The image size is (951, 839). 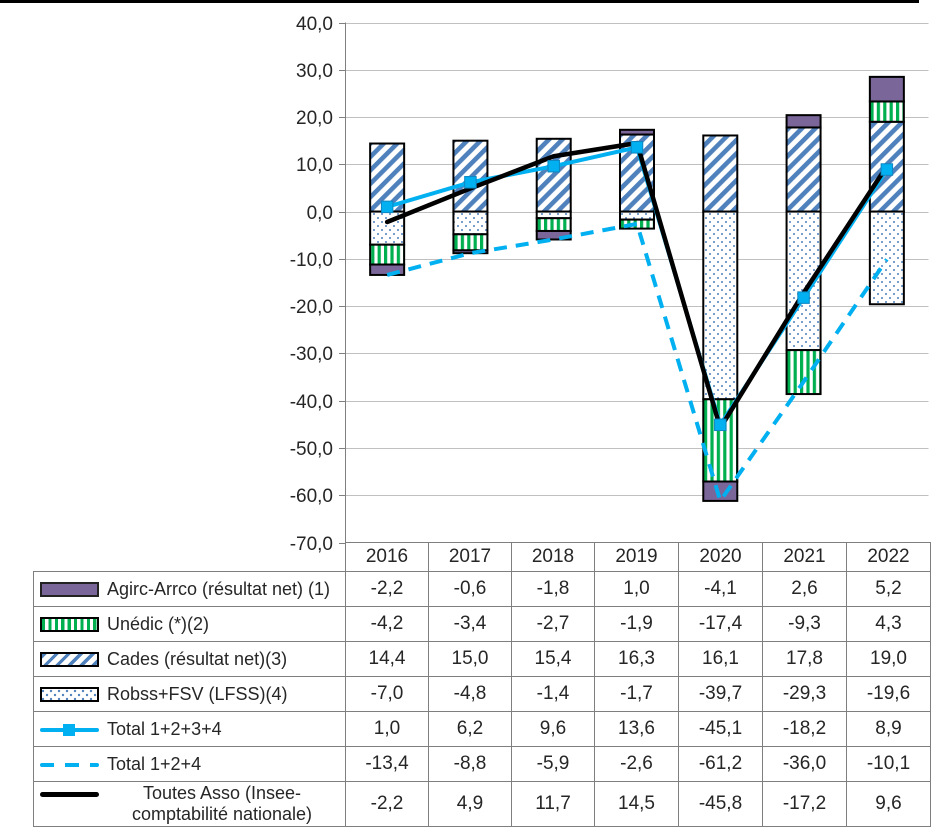 What do you see at coordinates (387, 557) in the screenshot?
I see `year-header: 2016` at bounding box center [387, 557].